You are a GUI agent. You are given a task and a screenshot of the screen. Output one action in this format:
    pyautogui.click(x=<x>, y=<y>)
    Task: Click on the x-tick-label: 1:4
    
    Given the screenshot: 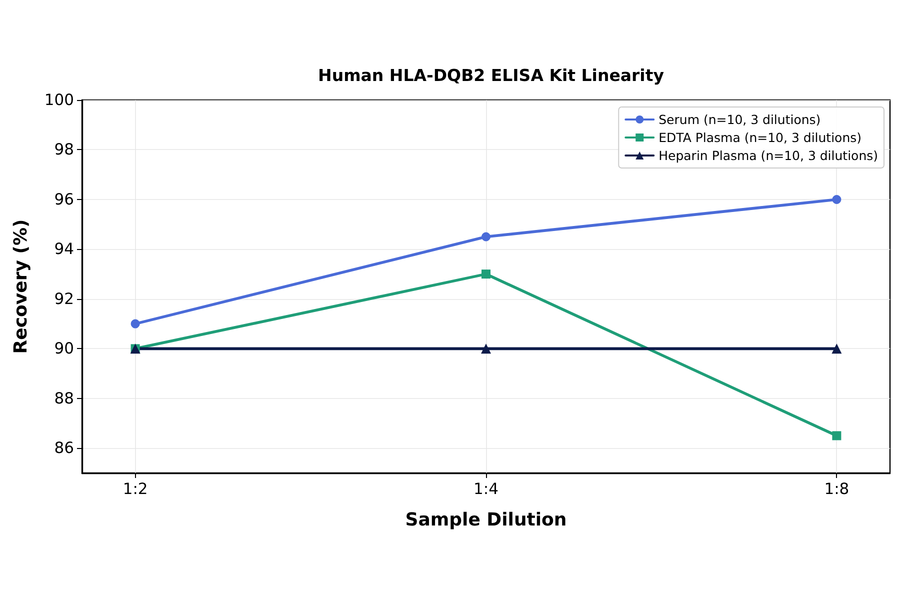 What is the action you would take?
    pyautogui.click(x=486, y=489)
    